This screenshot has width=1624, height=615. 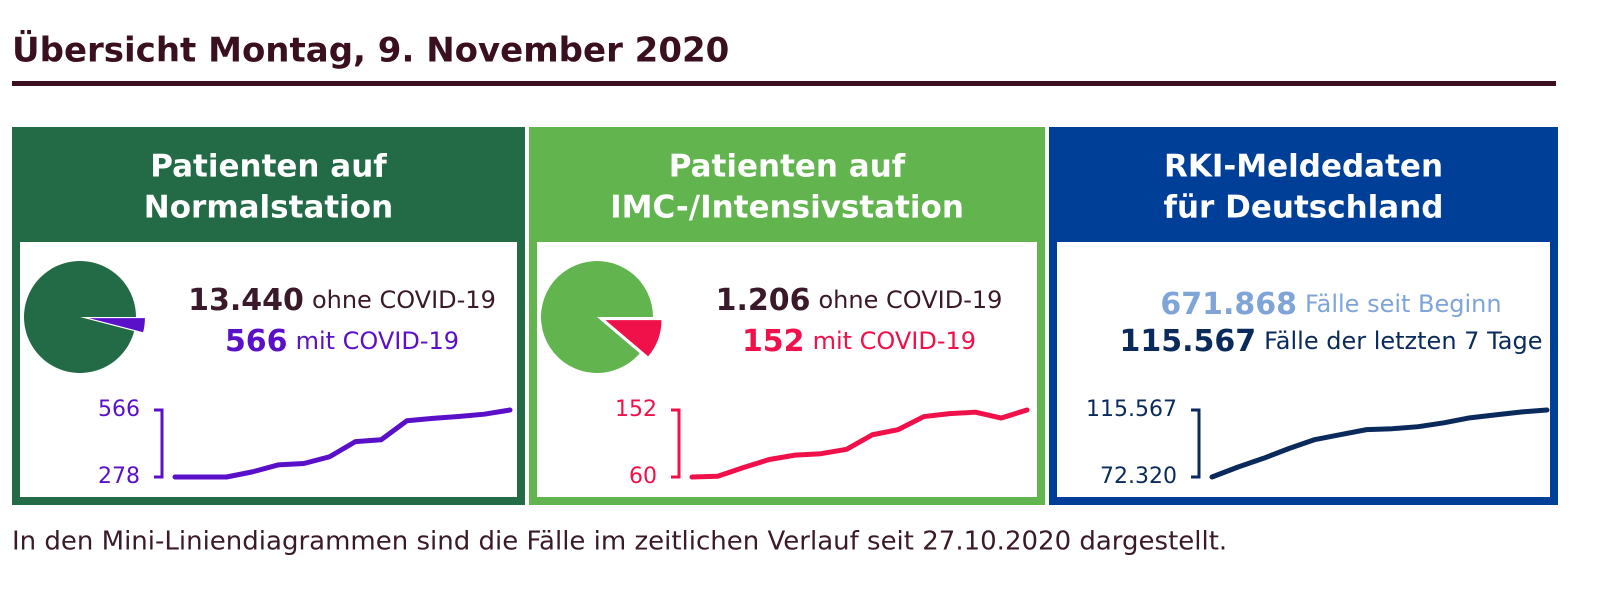 I want to click on stat-value: 13.440, so click(x=246, y=300).